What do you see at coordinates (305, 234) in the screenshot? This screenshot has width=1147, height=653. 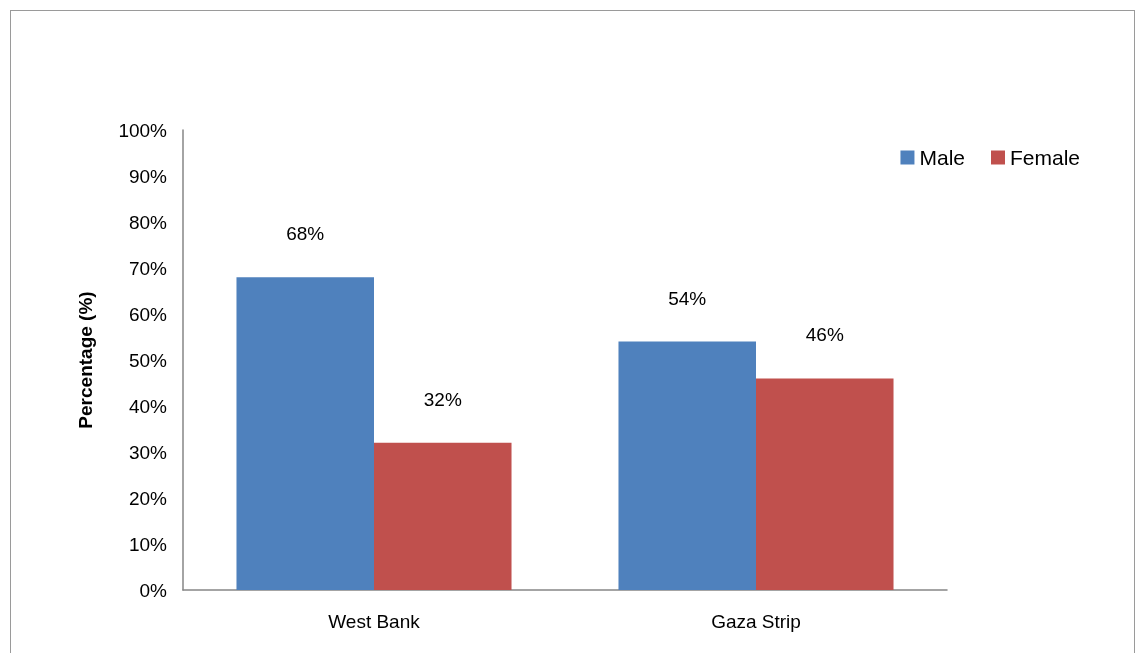 I see `data-label: 68%` at bounding box center [305, 234].